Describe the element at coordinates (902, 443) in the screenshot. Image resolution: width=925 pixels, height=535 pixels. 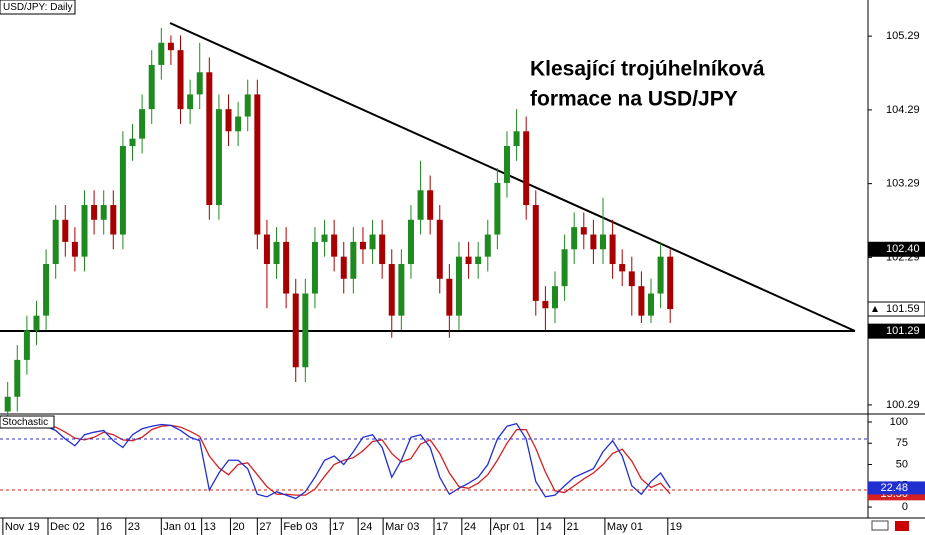
I see `y-tick-label: 75` at that location.